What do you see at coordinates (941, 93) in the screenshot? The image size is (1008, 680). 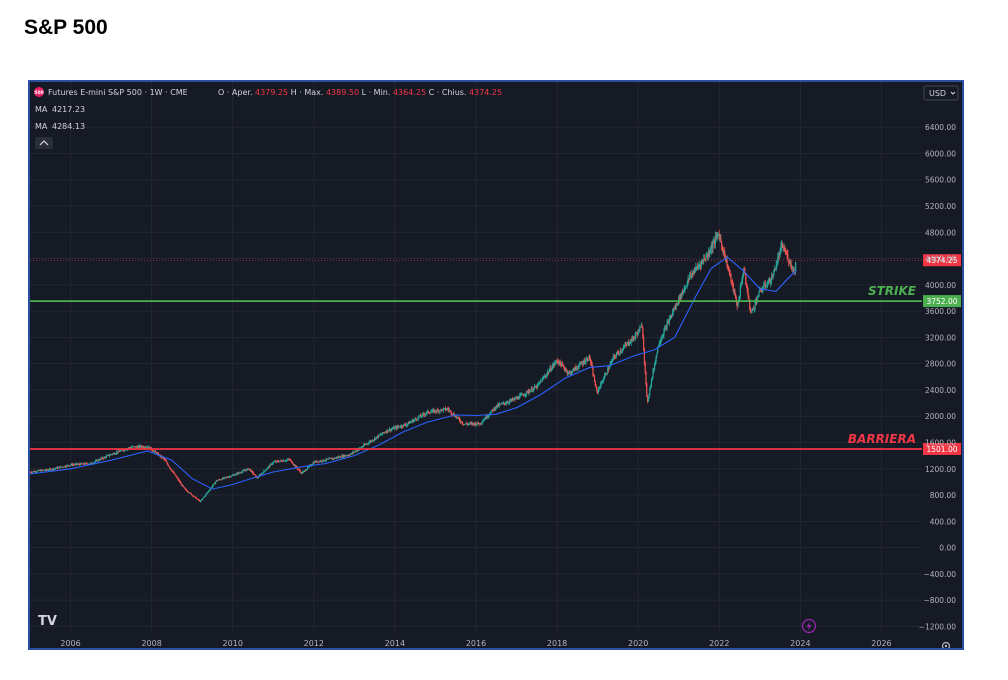 I see `currency-selector: USD` at bounding box center [941, 93].